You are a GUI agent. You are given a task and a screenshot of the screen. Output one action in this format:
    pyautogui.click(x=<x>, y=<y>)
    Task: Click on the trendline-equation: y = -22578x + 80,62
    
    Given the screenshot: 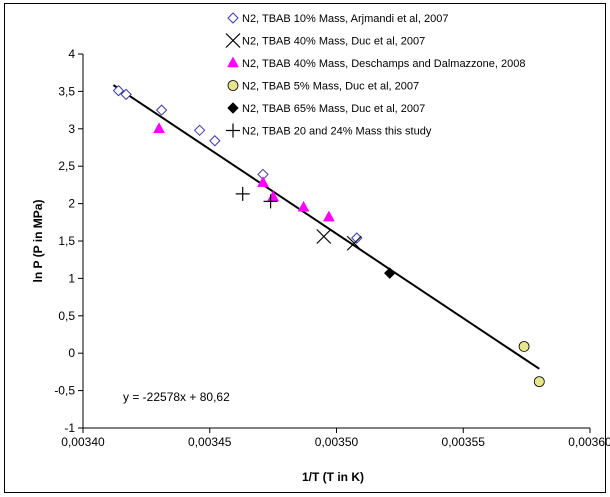 What is the action you would take?
    pyautogui.click(x=176, y=397)
    